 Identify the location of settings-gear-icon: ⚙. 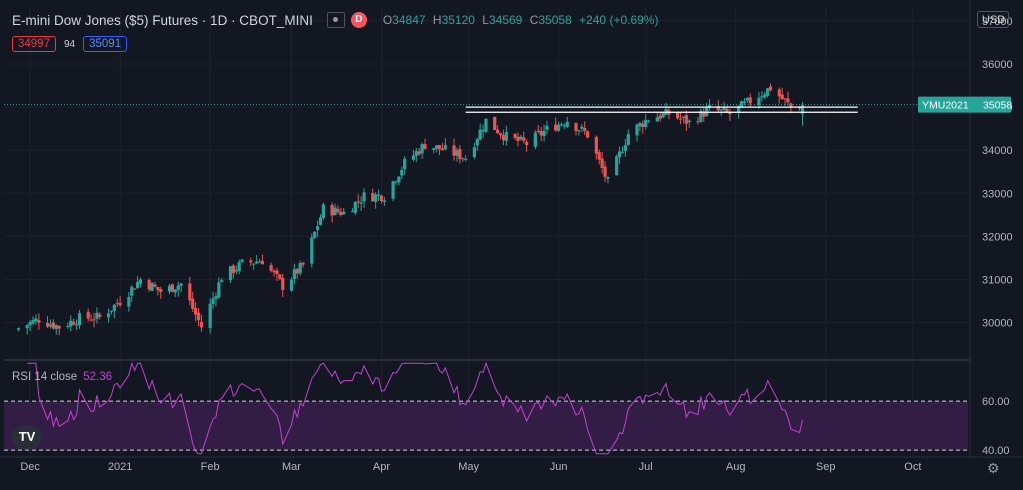
(993, 468).